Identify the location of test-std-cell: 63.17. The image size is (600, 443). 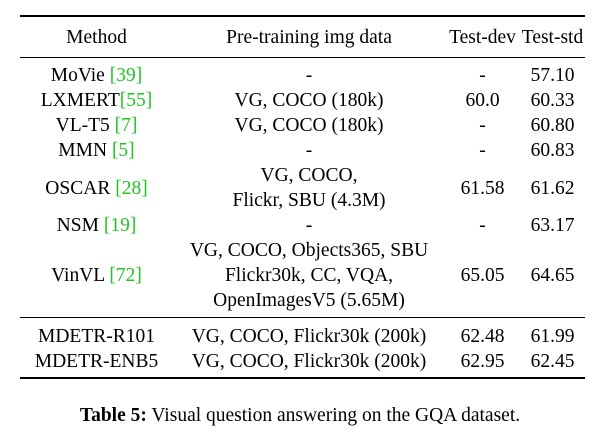
(552, 225).